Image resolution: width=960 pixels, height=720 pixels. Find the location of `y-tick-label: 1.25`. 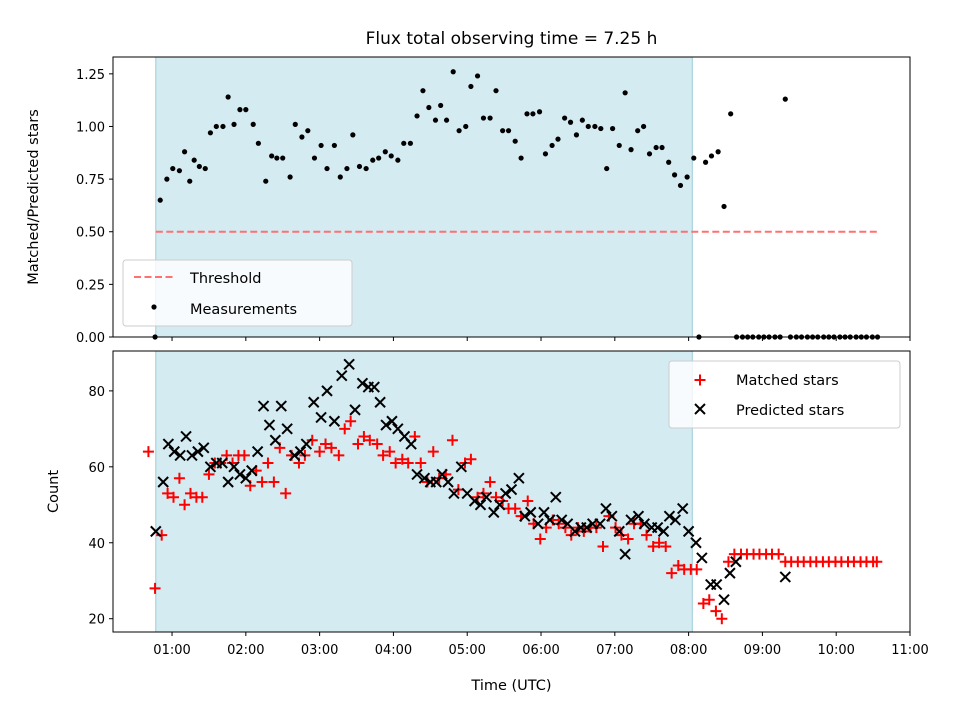

y-tick-label: 1.25 is located at coordinates (90, 75).